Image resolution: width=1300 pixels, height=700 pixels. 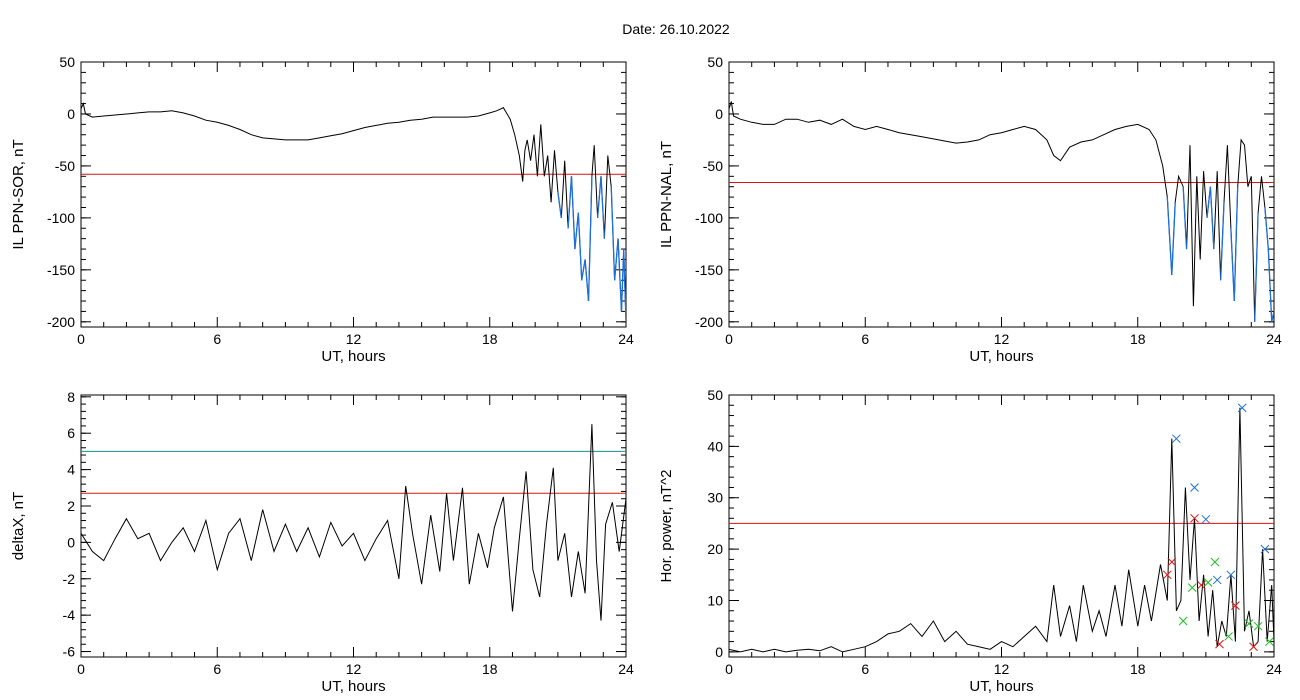 I want to click on y-tick-label: 40, so click(x=715, y=446).